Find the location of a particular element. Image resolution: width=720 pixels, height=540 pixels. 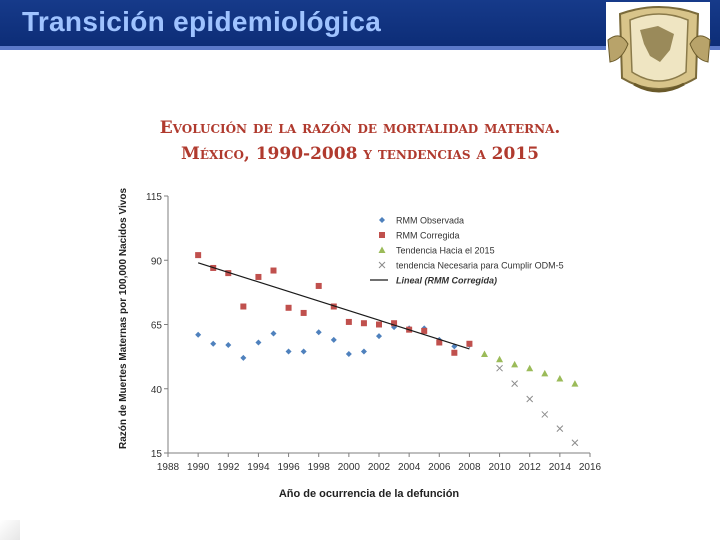

x-tick-label: 1988 is located at coordinates (168, 467).